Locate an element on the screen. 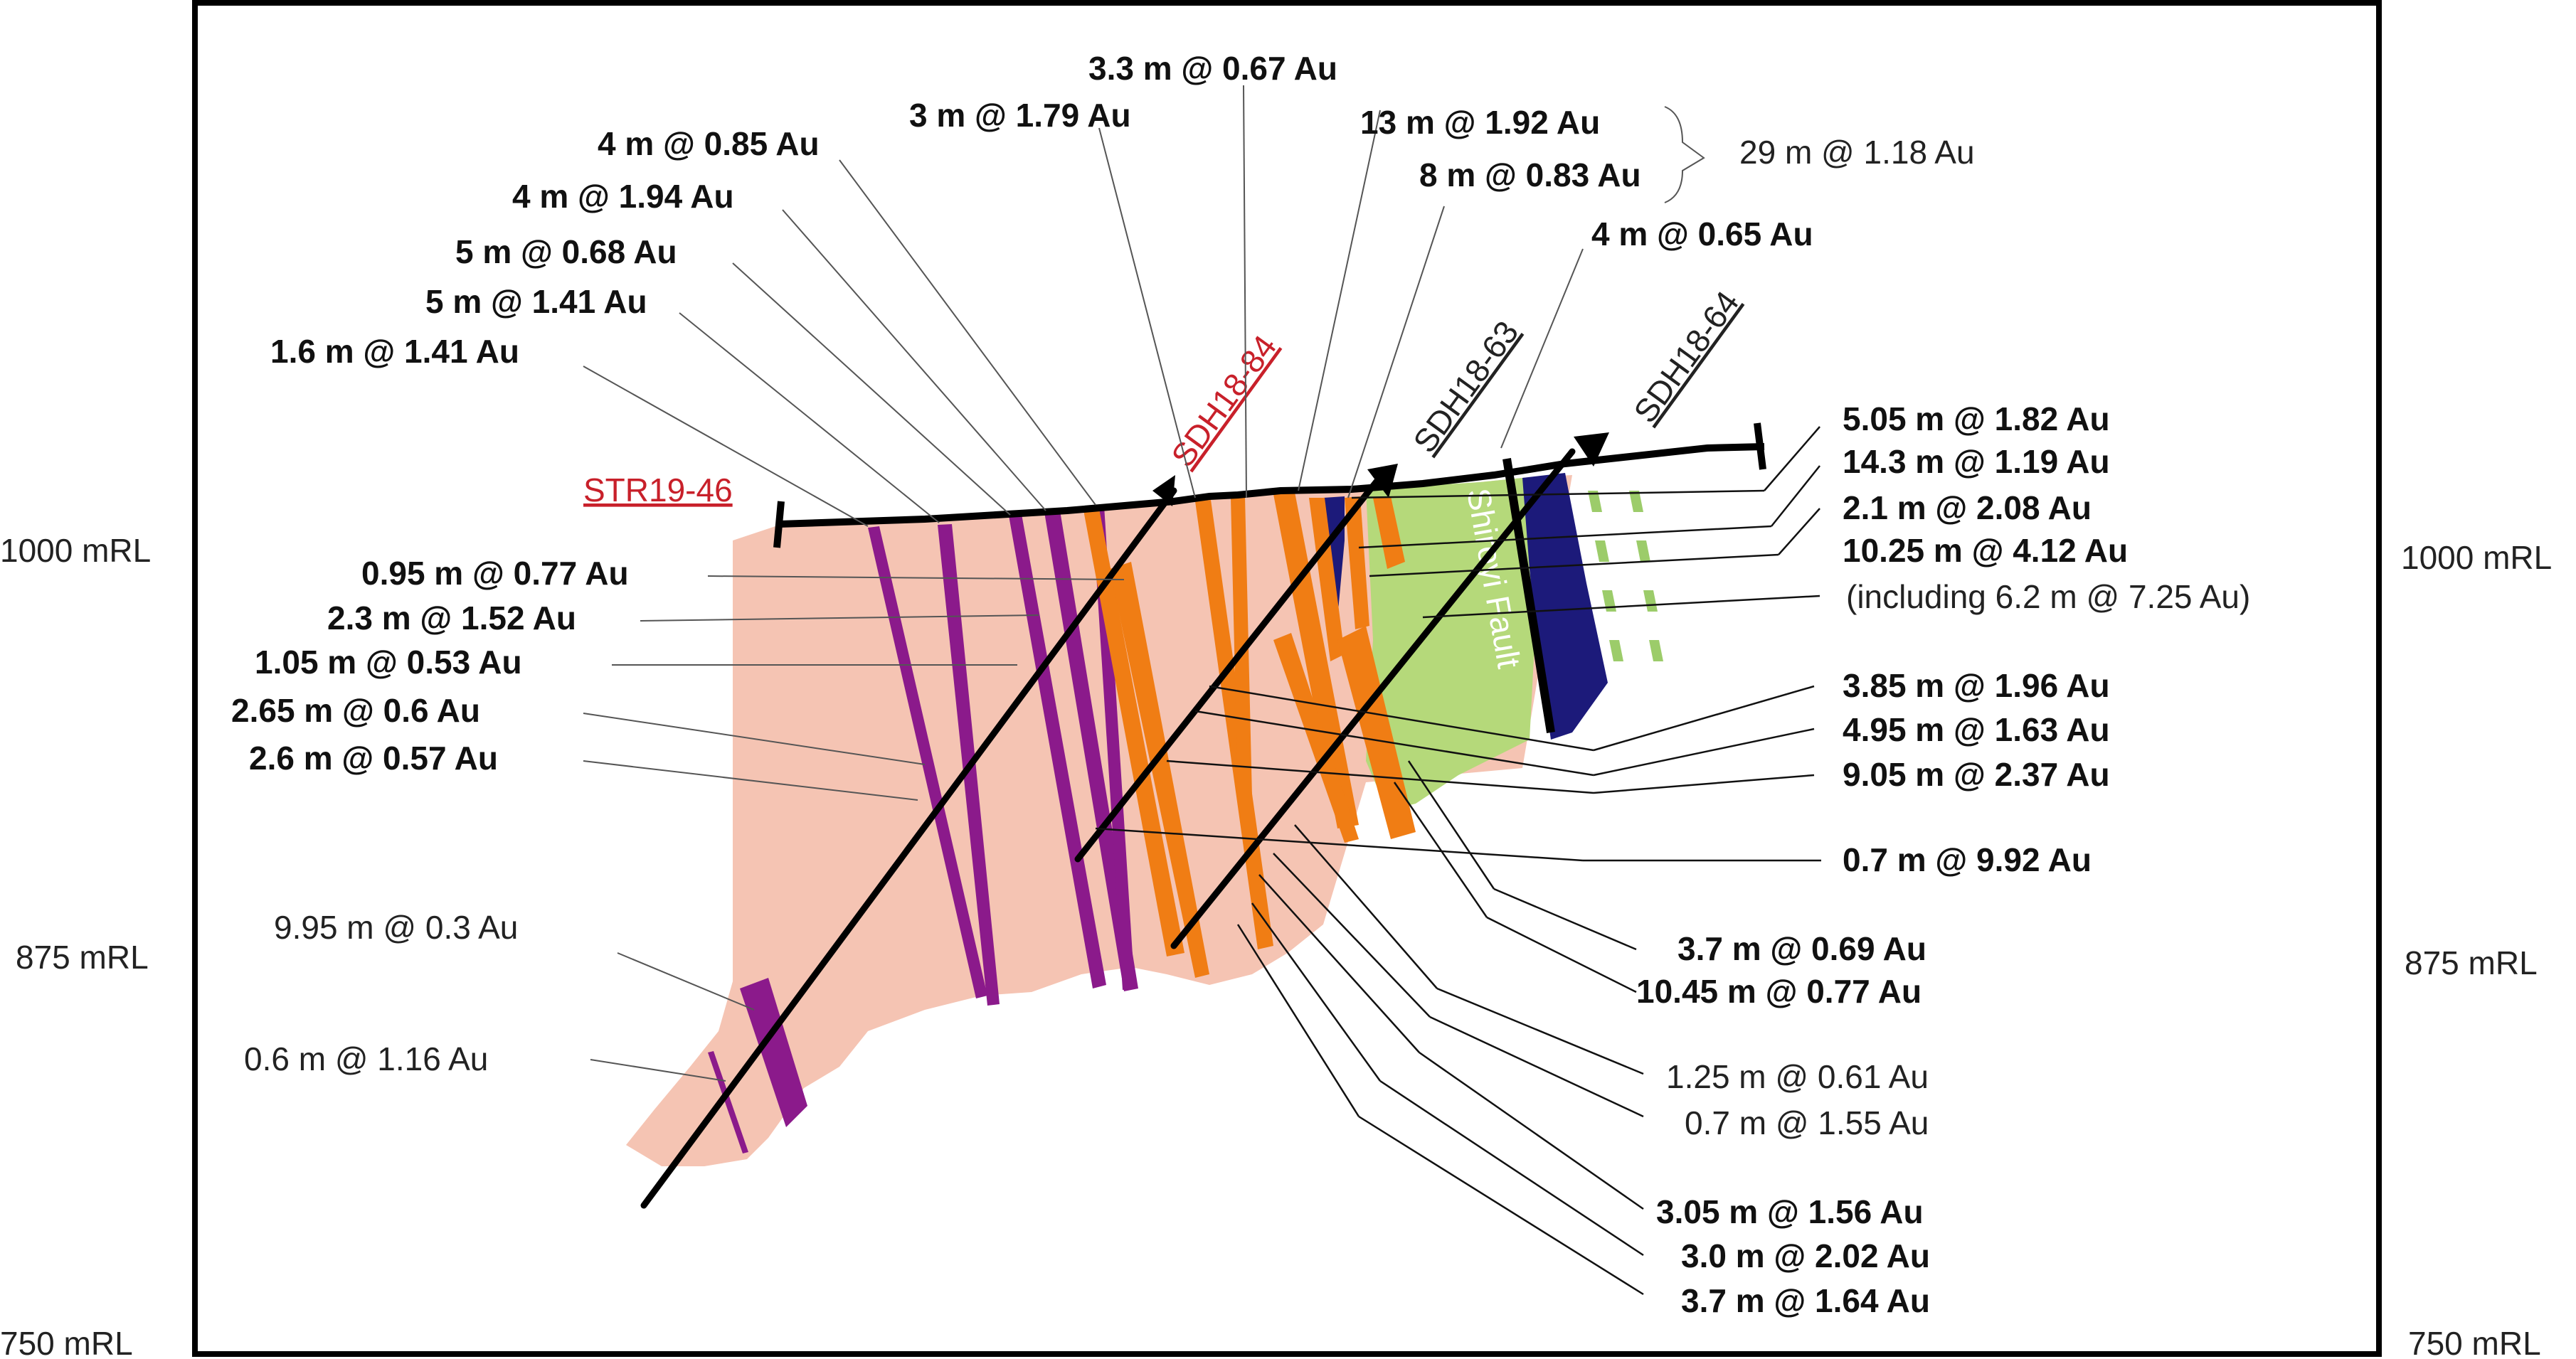  green-altered-zone is located at coordinates (1466, 643).